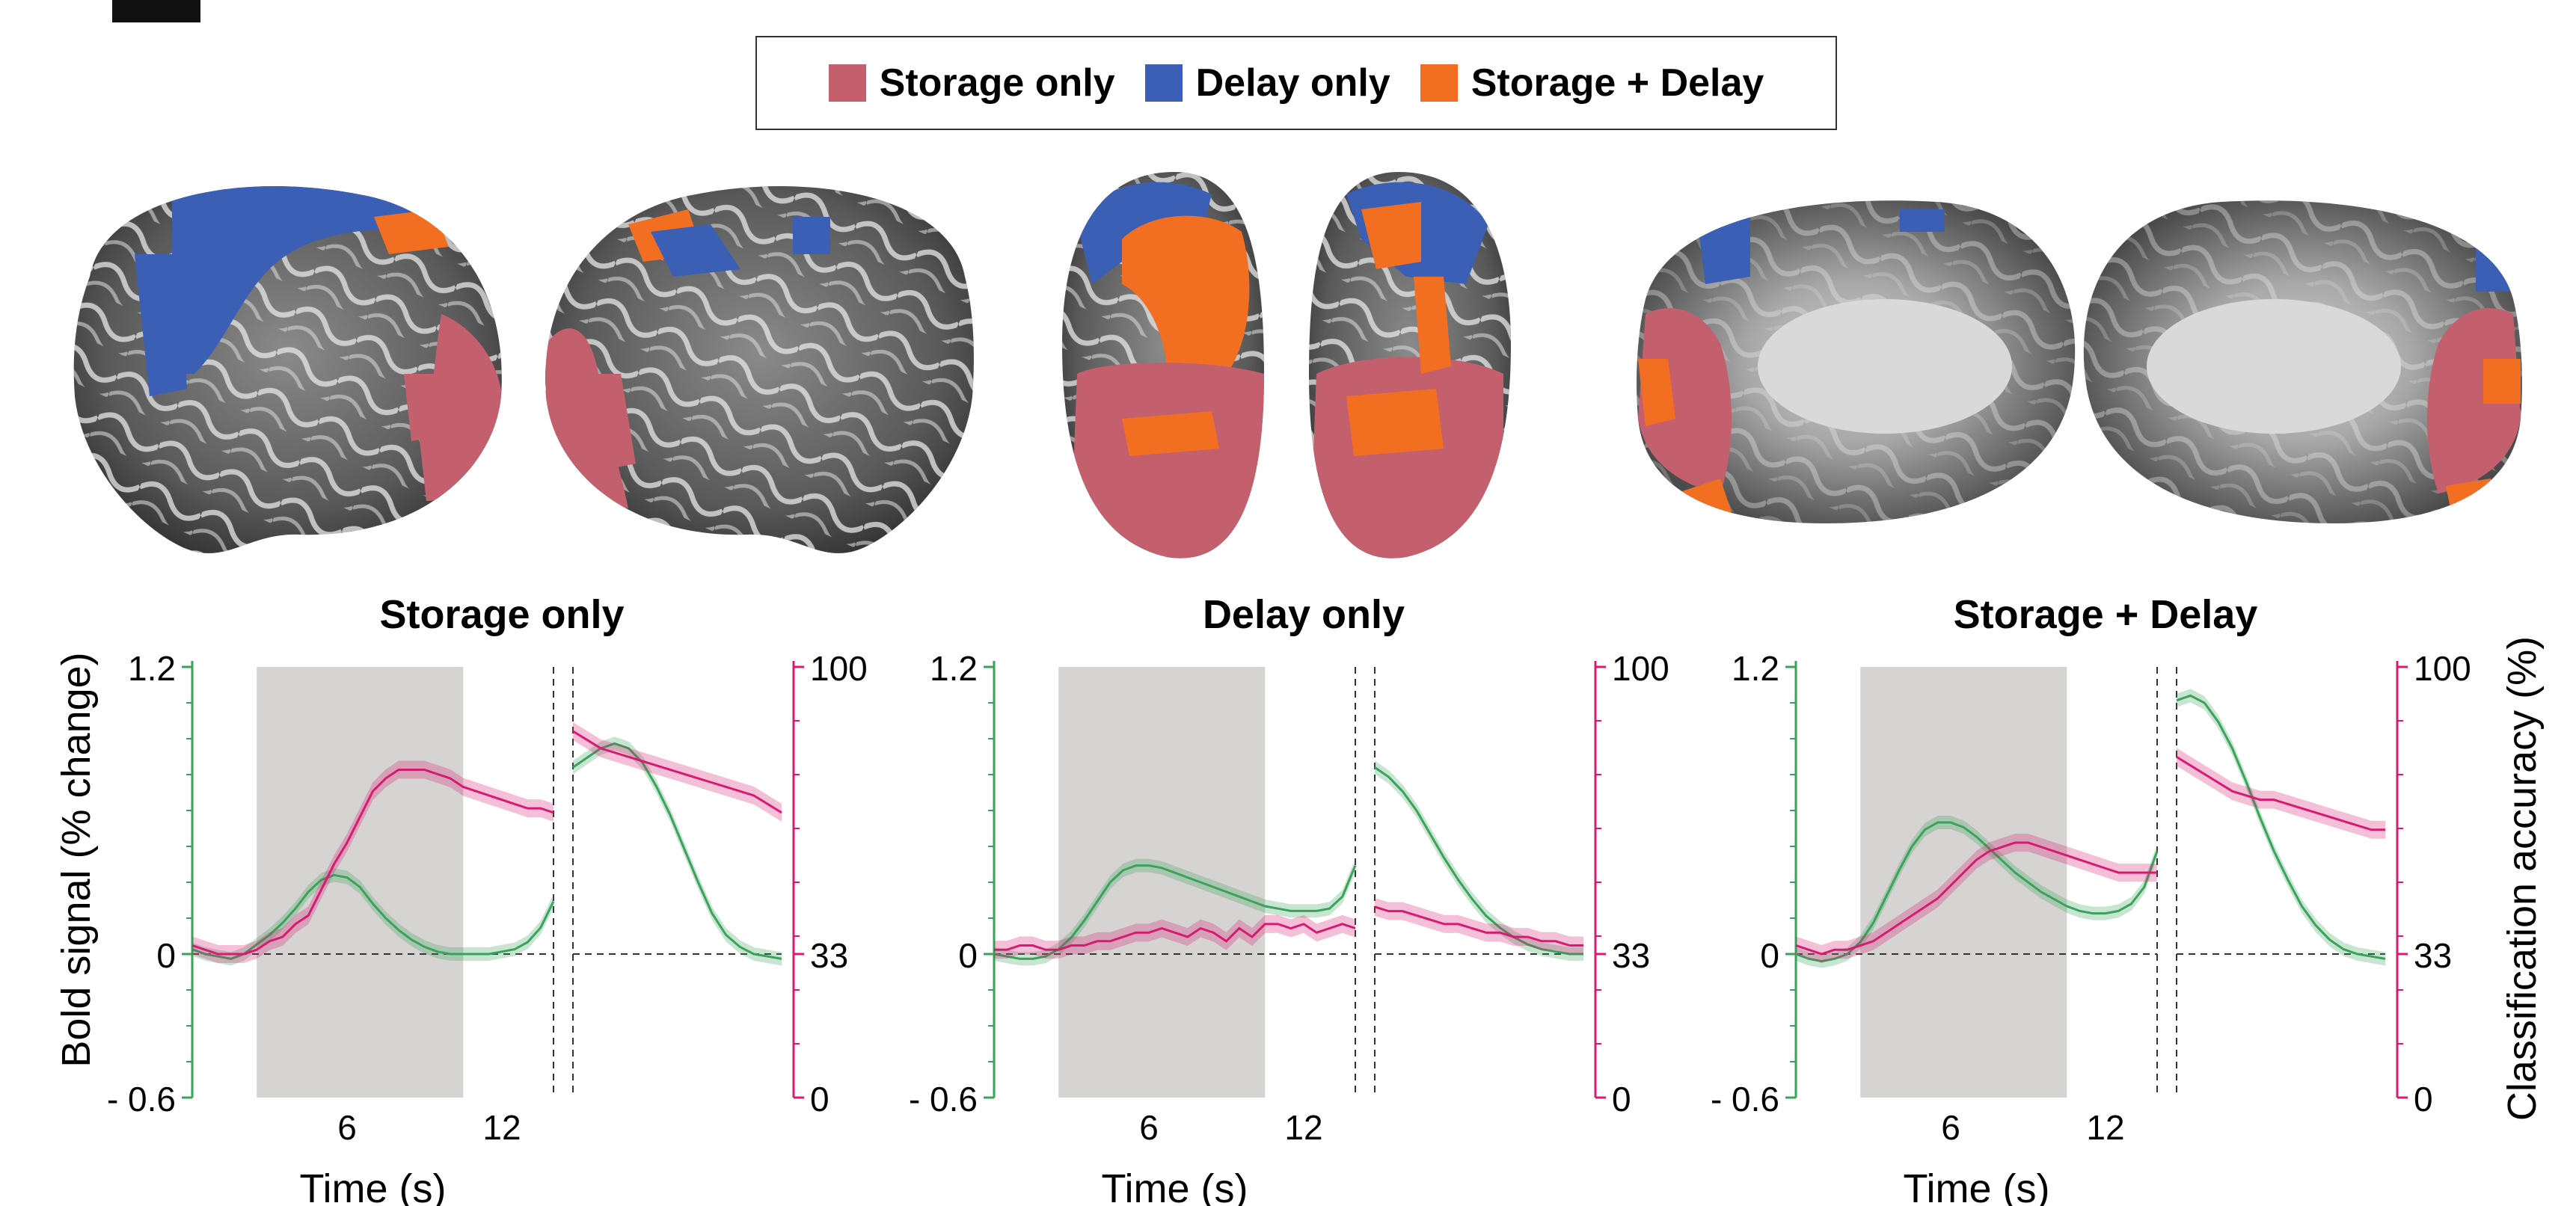 The height and width of the screenshot is (1206, 2576). Describe the element at coordinates (1292, 83) in the screenshot. I see `legend-label-delay: Delay only` at that location.